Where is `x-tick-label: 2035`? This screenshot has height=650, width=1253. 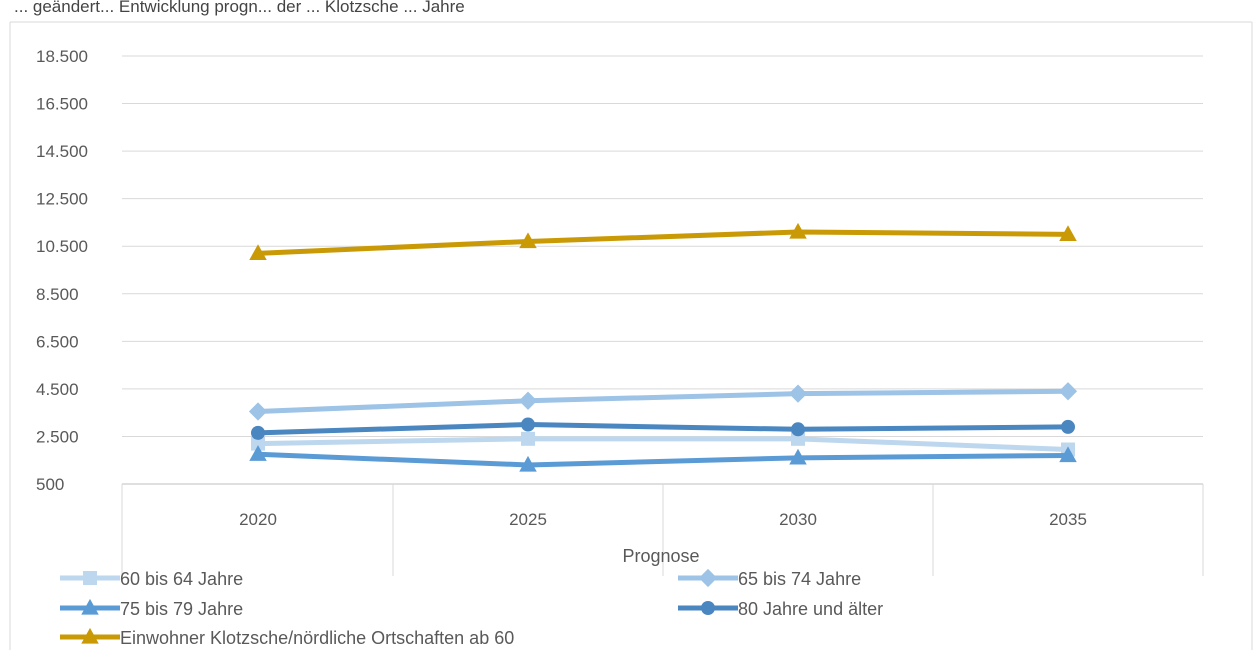
x-tick-label: 2035 is located at coordinates (1068, 519).